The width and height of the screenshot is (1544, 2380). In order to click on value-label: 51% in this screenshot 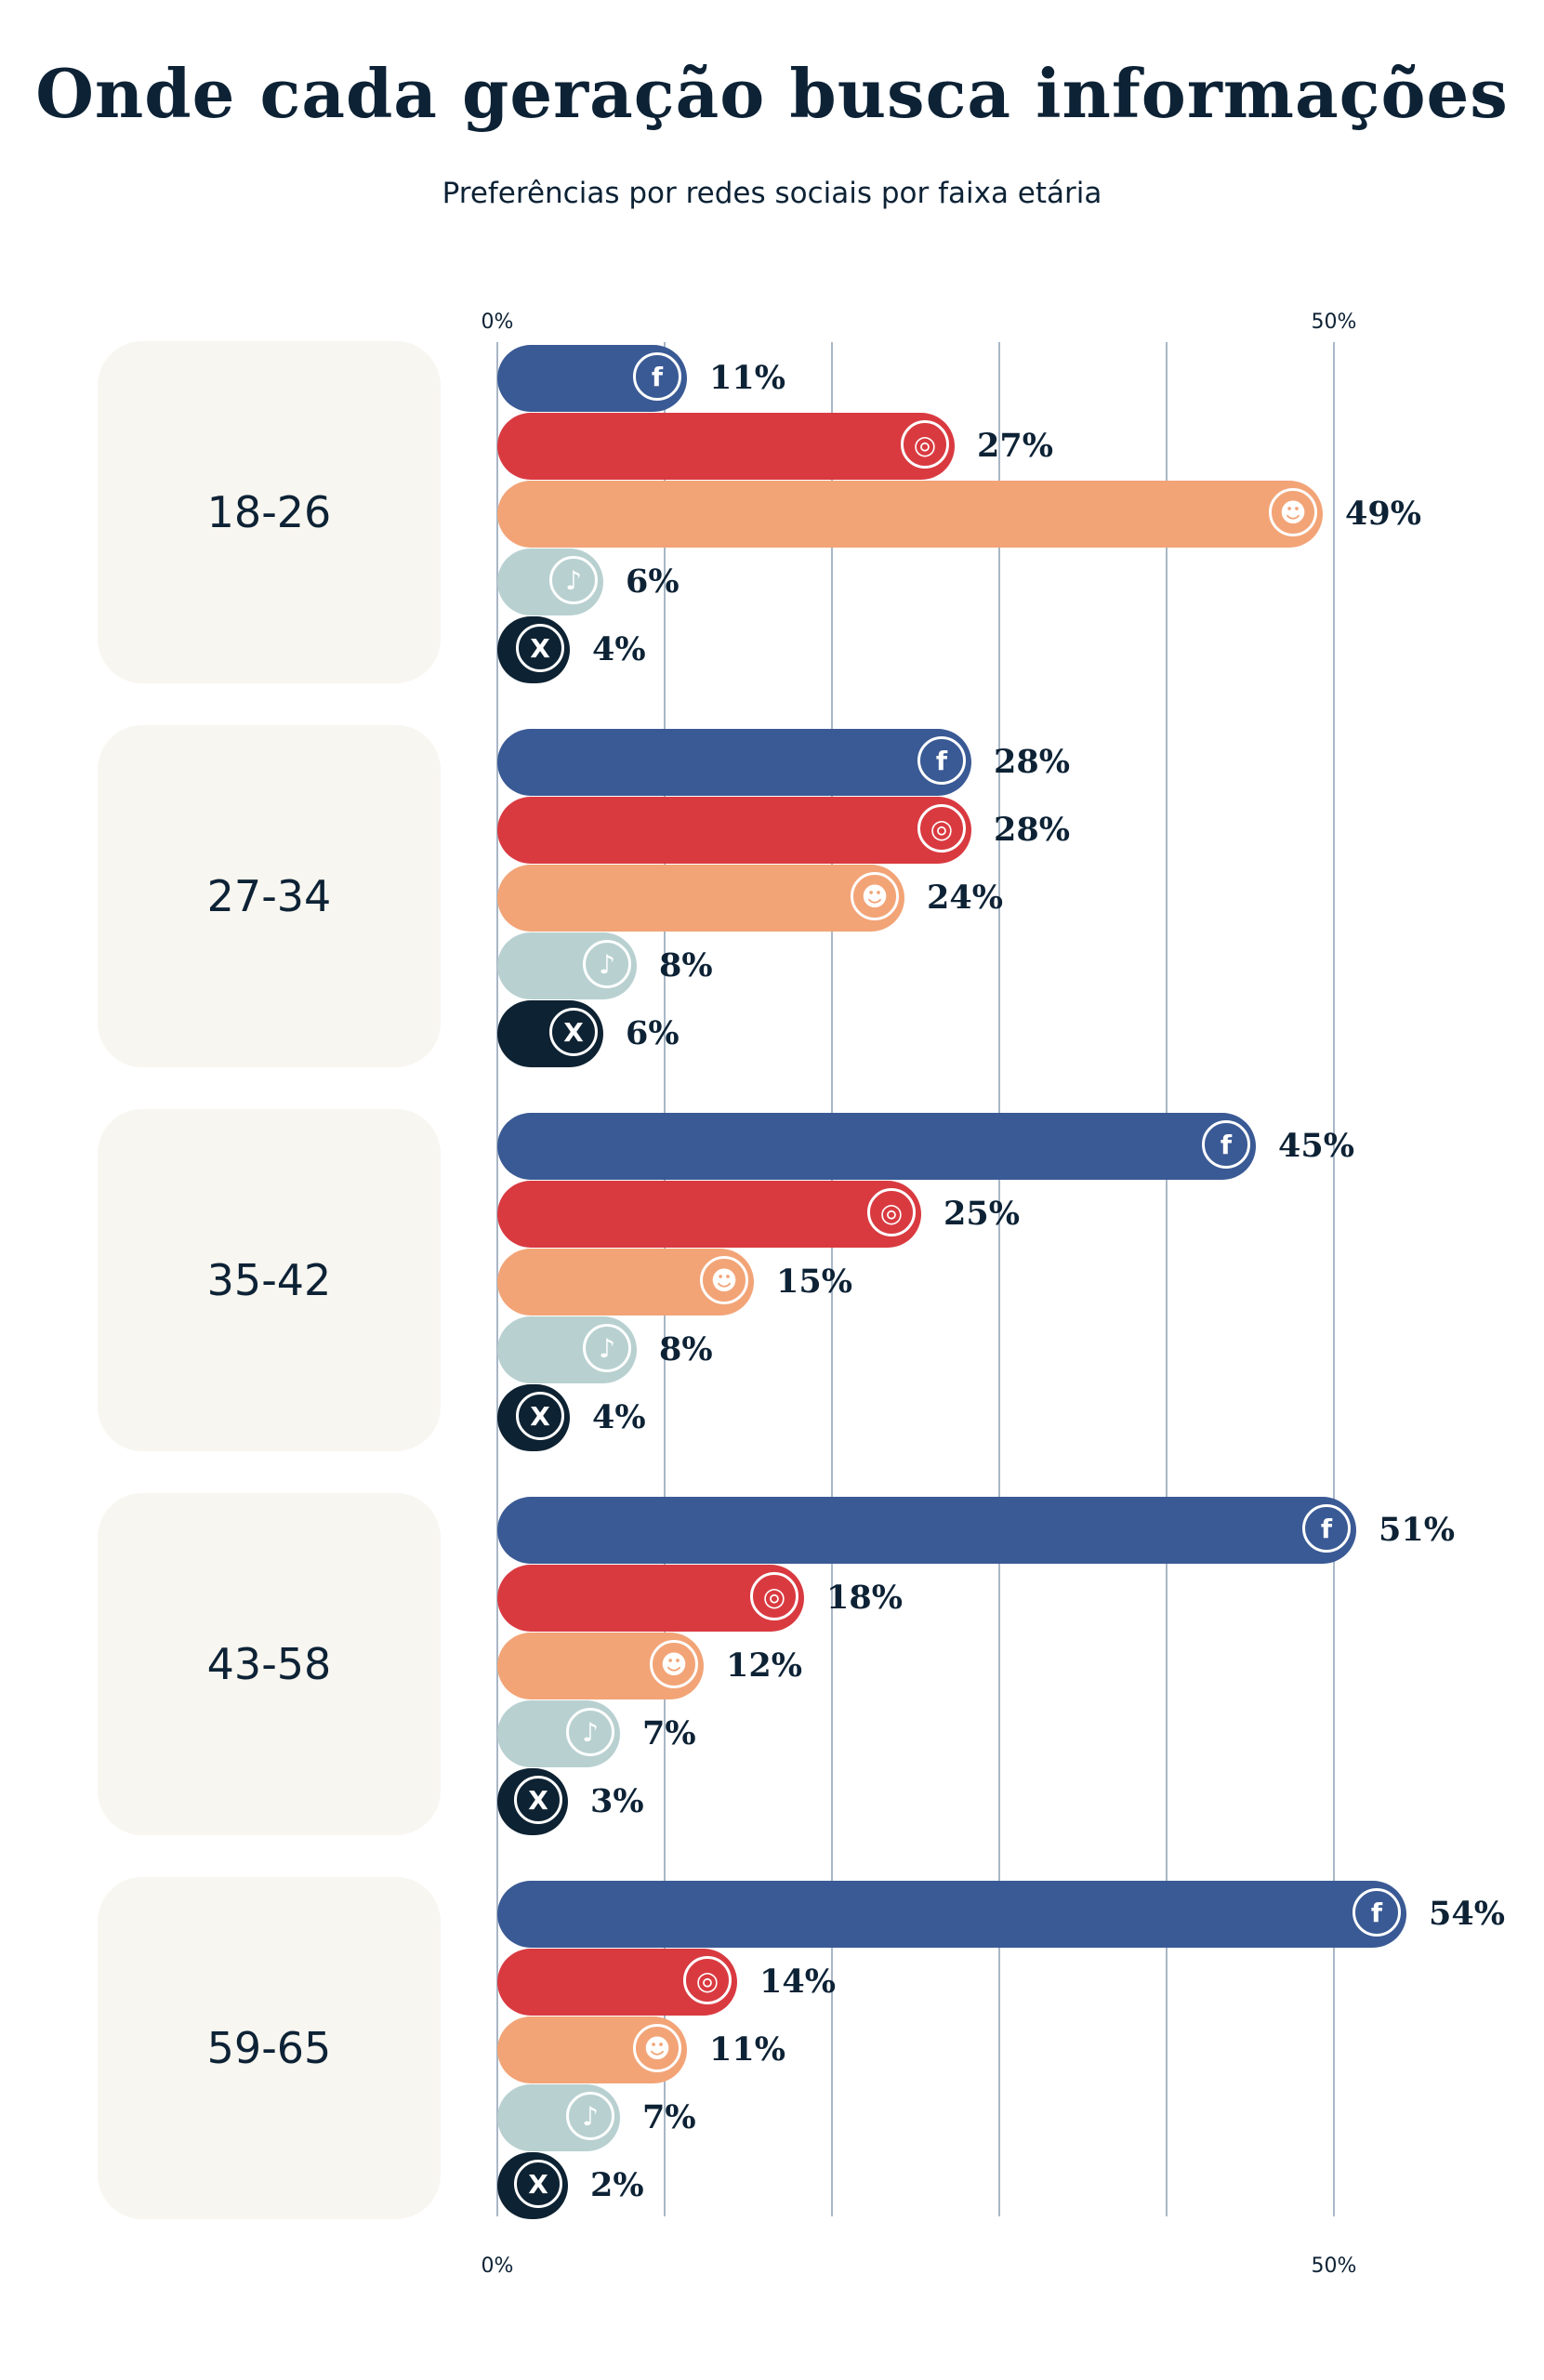, I will do `click(1417, 1530)`.